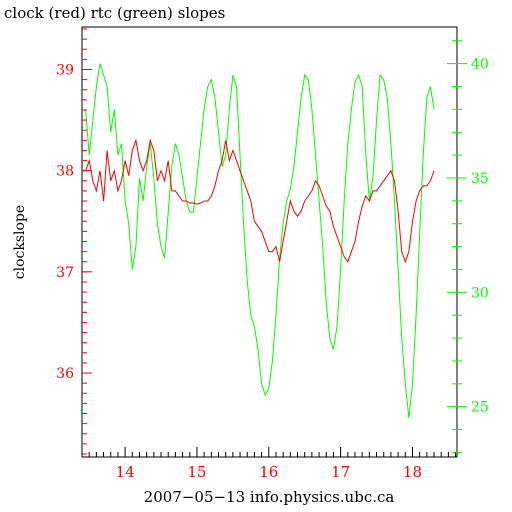 Image resolution: width=512 pixels, height=512 pixels. What do you see at coordinates (74, 241) in the screenshot?
I see `left-axis: 36 37 38 39` at bounding box center [74, 241].